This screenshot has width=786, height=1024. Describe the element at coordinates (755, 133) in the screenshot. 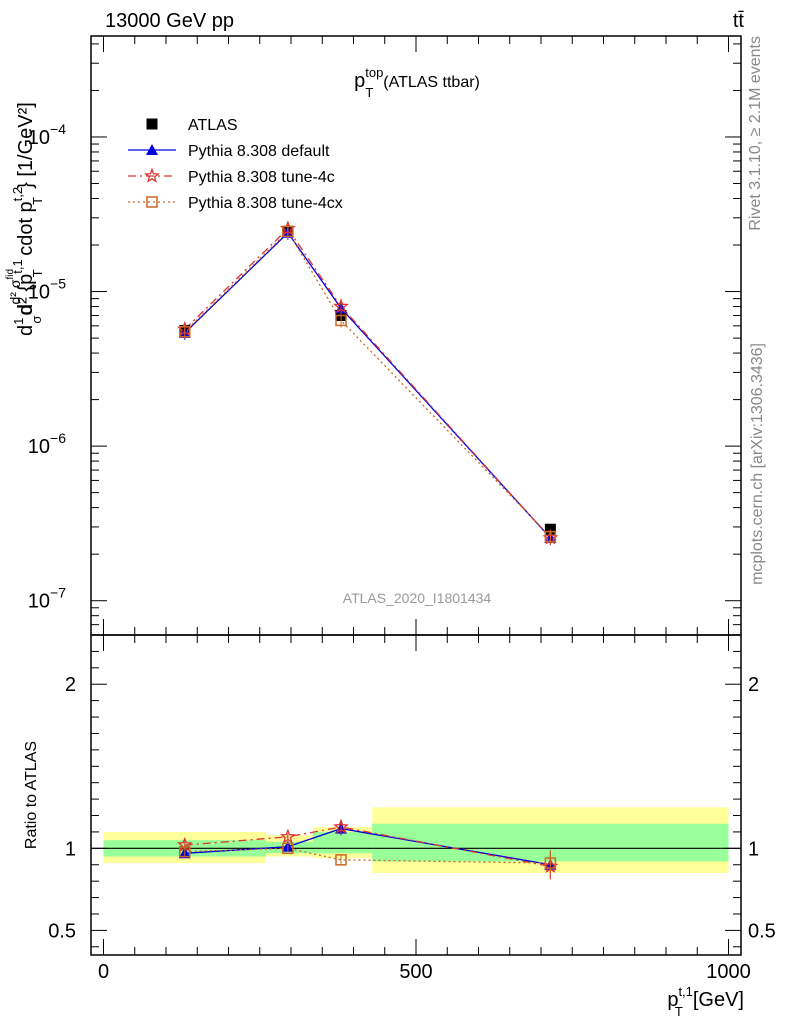

I see `rivet-version-label: Rivet 3.1.10, ≥ 2.1M events` at that location.